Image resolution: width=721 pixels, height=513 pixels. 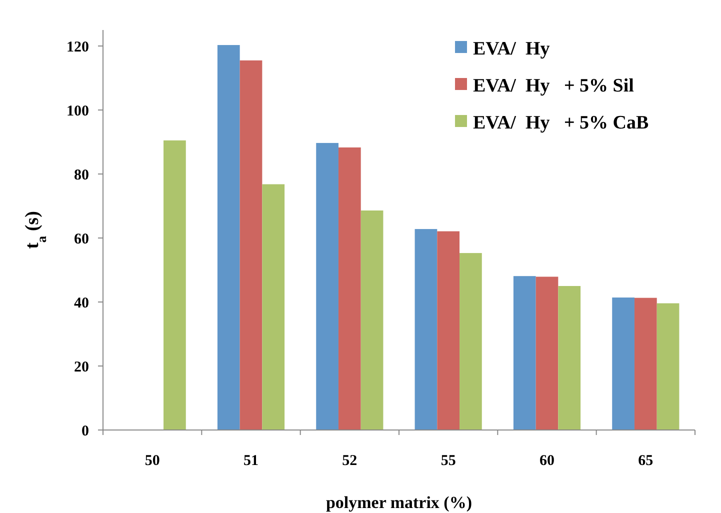 I want to click on y-tick-label: 20, so click(x=81, y=367).